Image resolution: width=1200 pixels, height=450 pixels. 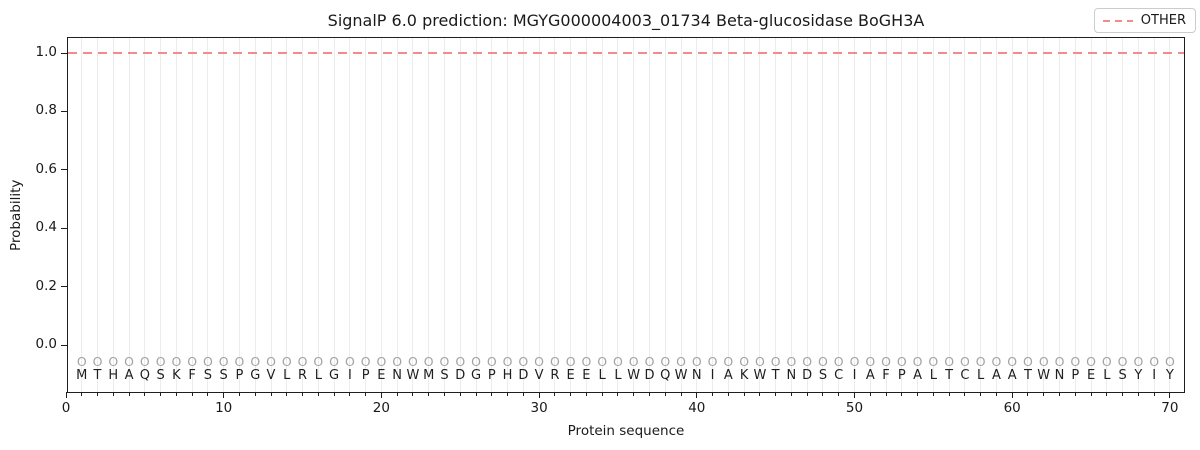 What do you see at coordinates (46, 52) in the screenshot?
I see `y-tick-label: 1.0` at bounding box center [46, 52].